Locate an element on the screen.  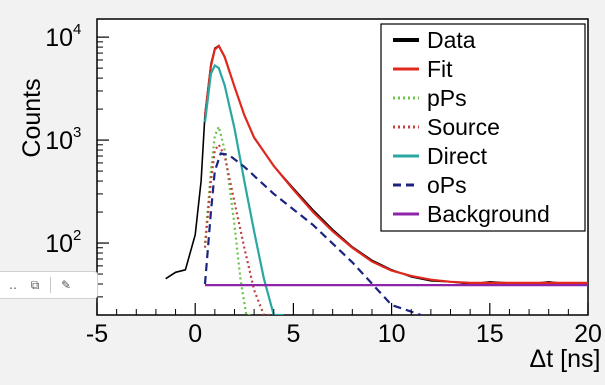
x-tick-label: 20 is located at coordinates (588, 334).